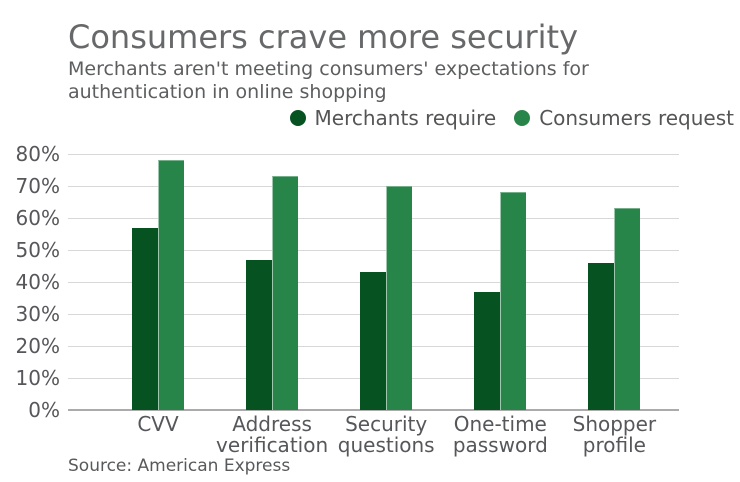 The image size is (740, 482). What do you see at coordinates (405, 118) in the screenshot?
I see `legend-label-merchants-require: Merchants require` at bounding box center [405, 118].